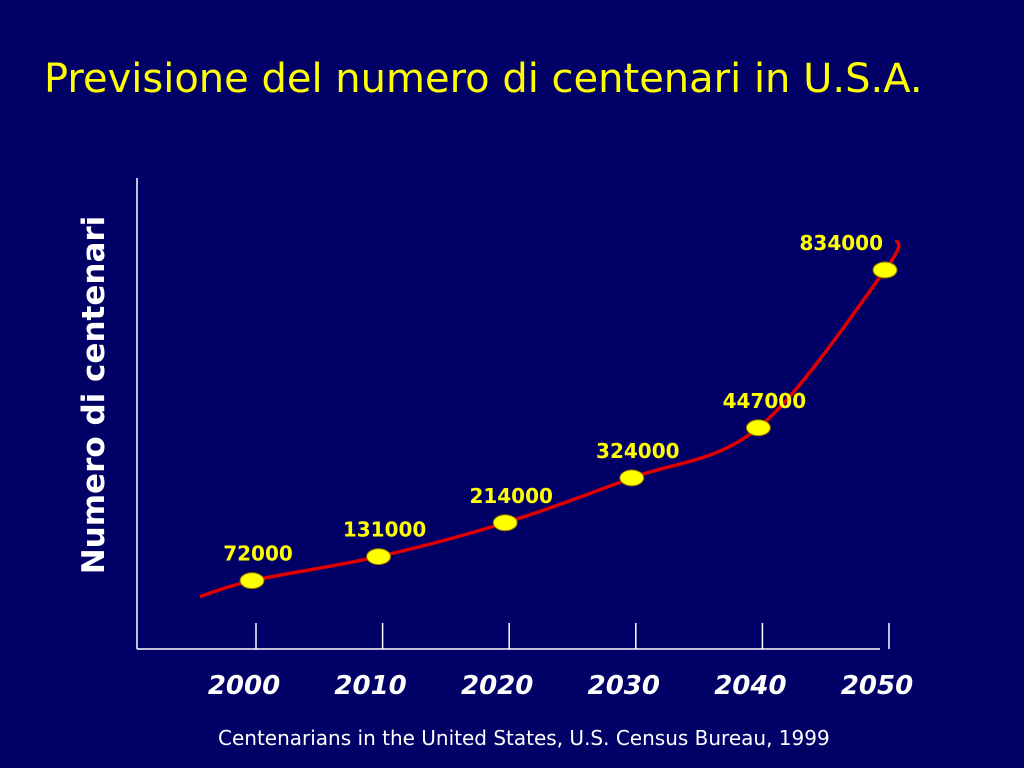 The image size is (1024, 768). Describe the element at coordinates (244, 686) in the screenshot. I see `x-tick-label-2000: 2000` at that location.